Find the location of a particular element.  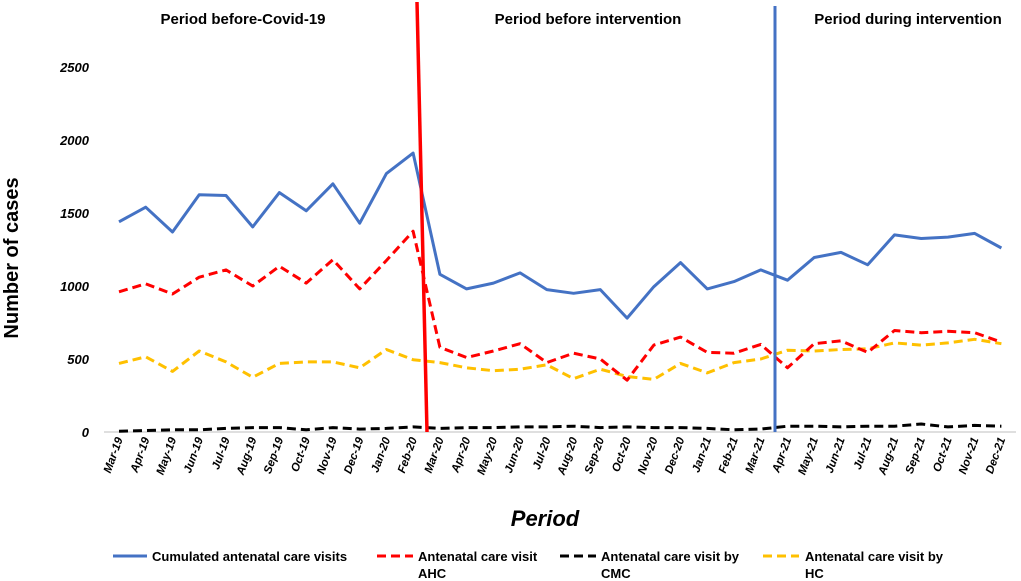

y-tick-label-2500: 2500 is located at coordinates (74, 67).